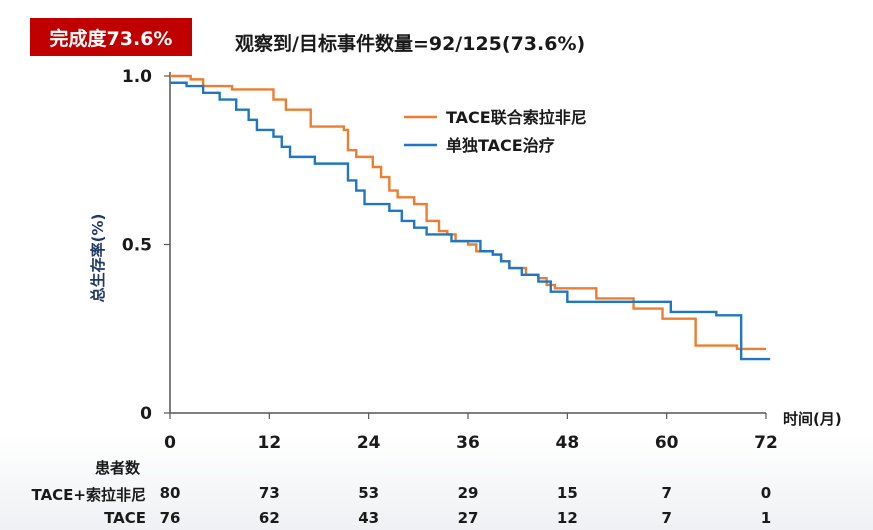  I want to click on risk-cell: 76, so click(170, 518).